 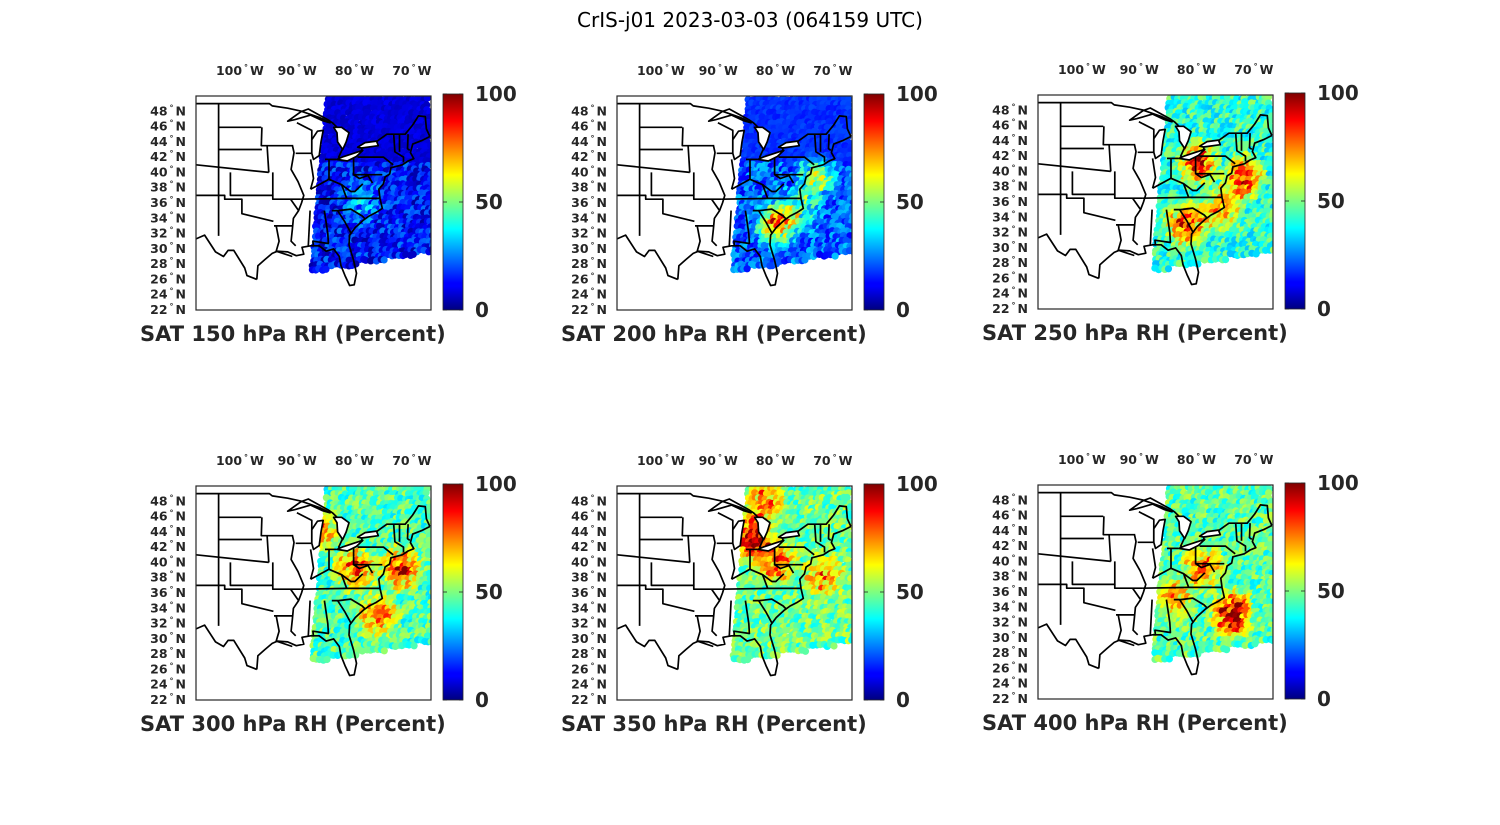 I want to click on figure-title: CrIS-j01 2023-03-03 (064159 UTC), so click(x=750, y=20).